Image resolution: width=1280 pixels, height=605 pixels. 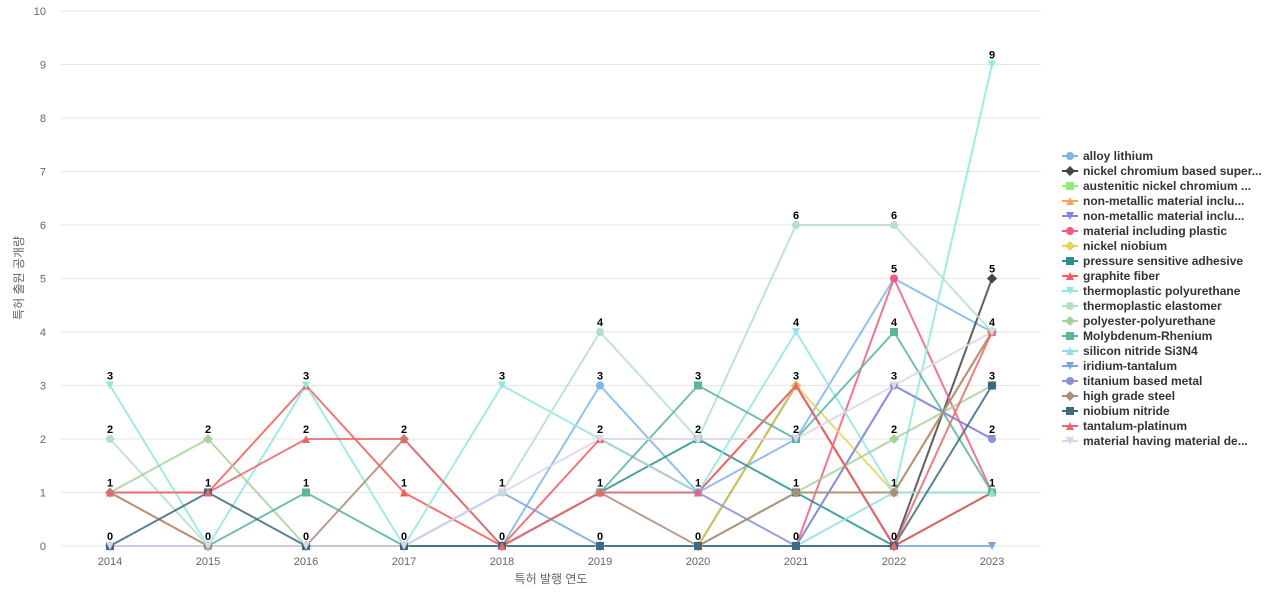 I want to click on y-tick-label: 0, so click(x=43, y=547).